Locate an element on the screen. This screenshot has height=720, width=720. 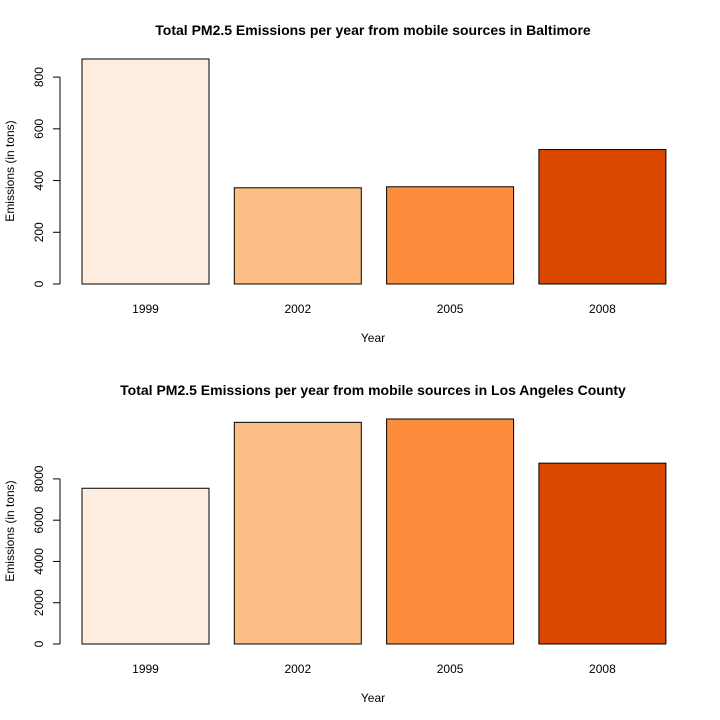
y-tick-label: 400 is located at coordinates (39, 180).